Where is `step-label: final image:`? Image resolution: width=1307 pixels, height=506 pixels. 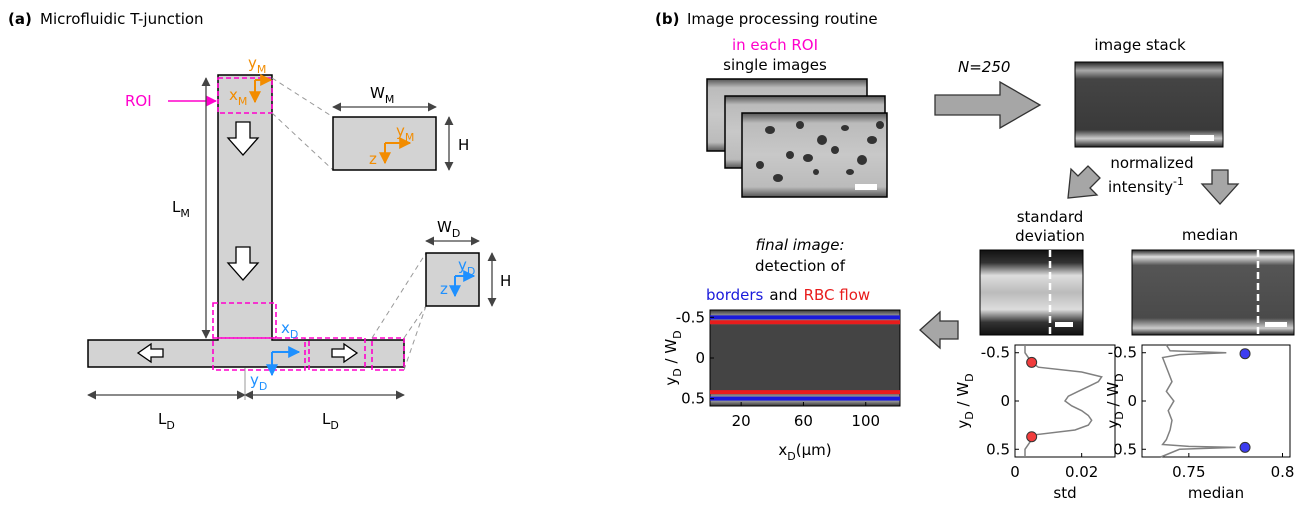
step-label: final image: is located at coordinates (799, 245).